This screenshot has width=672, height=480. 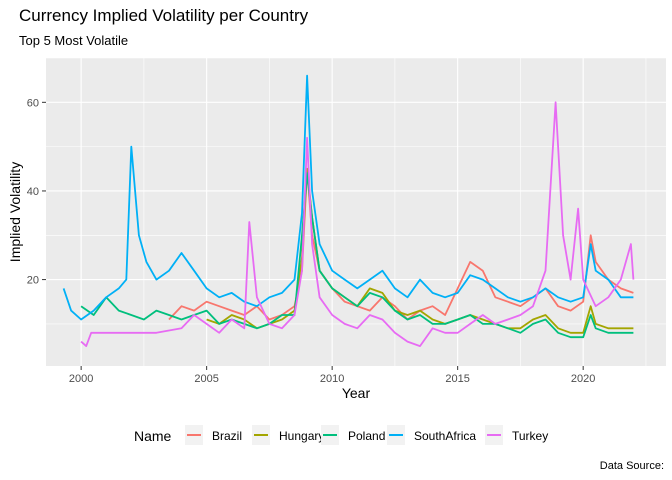 I want to click on chart-title: Currency Implied Volatility per Country, so click(x=164, y=15).